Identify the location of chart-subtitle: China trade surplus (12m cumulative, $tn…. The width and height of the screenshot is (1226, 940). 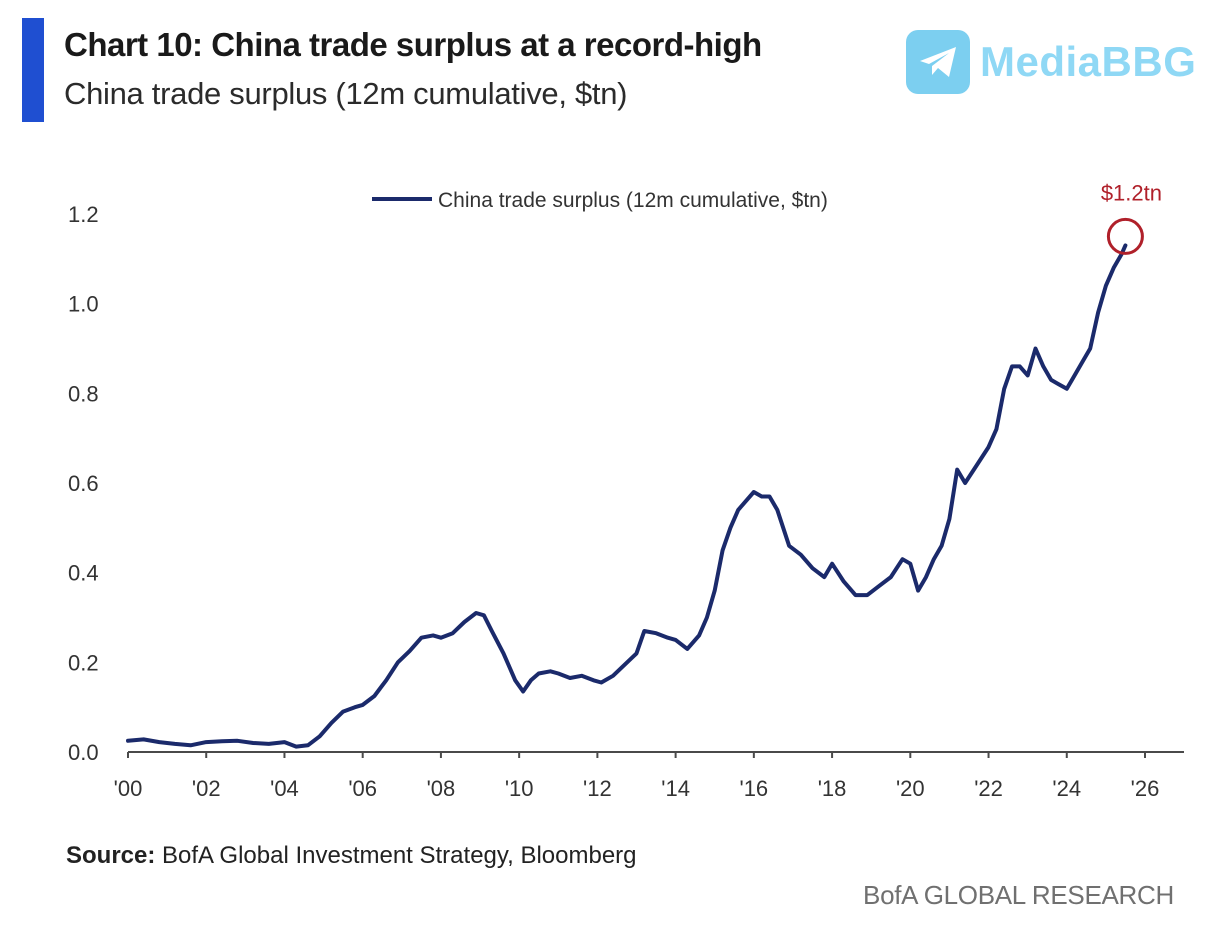
(346, 93).